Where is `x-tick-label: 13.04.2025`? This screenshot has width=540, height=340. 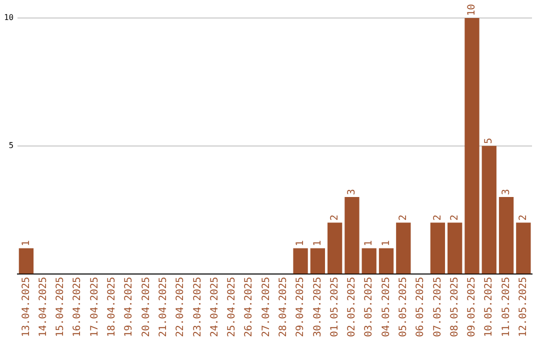 x-tick-label: 13.04.2025 is located at coordinates (26, 307).